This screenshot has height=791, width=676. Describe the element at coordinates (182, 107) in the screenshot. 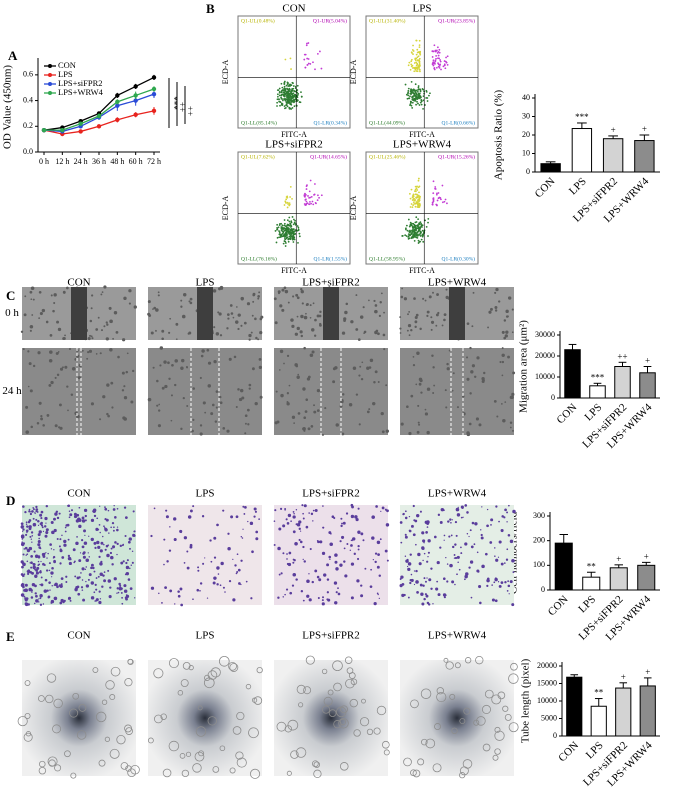

I see `significance: ++` at that location.